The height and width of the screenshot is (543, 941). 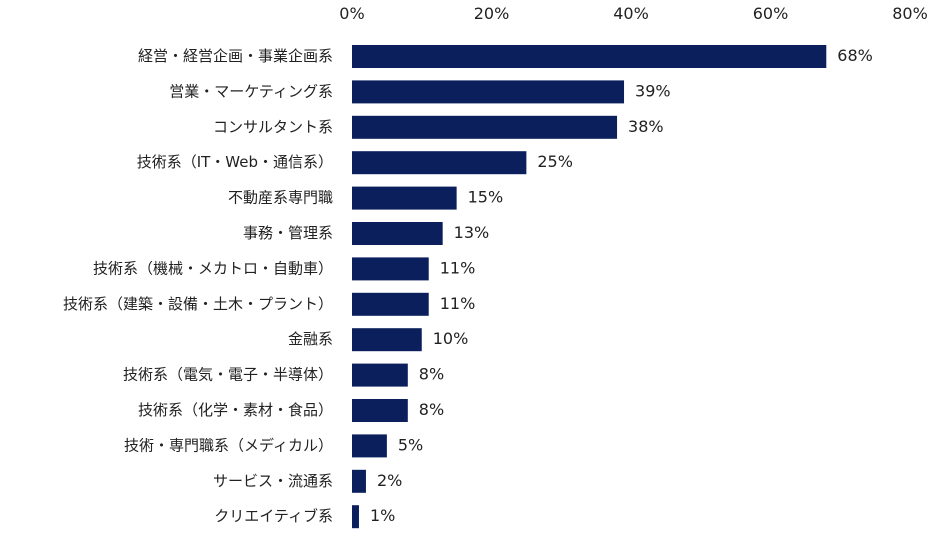 What do you see at coordinates (351, 13) in the screenshot?
I see `x-tick-label: 0%` at bounding box center [351, 13].